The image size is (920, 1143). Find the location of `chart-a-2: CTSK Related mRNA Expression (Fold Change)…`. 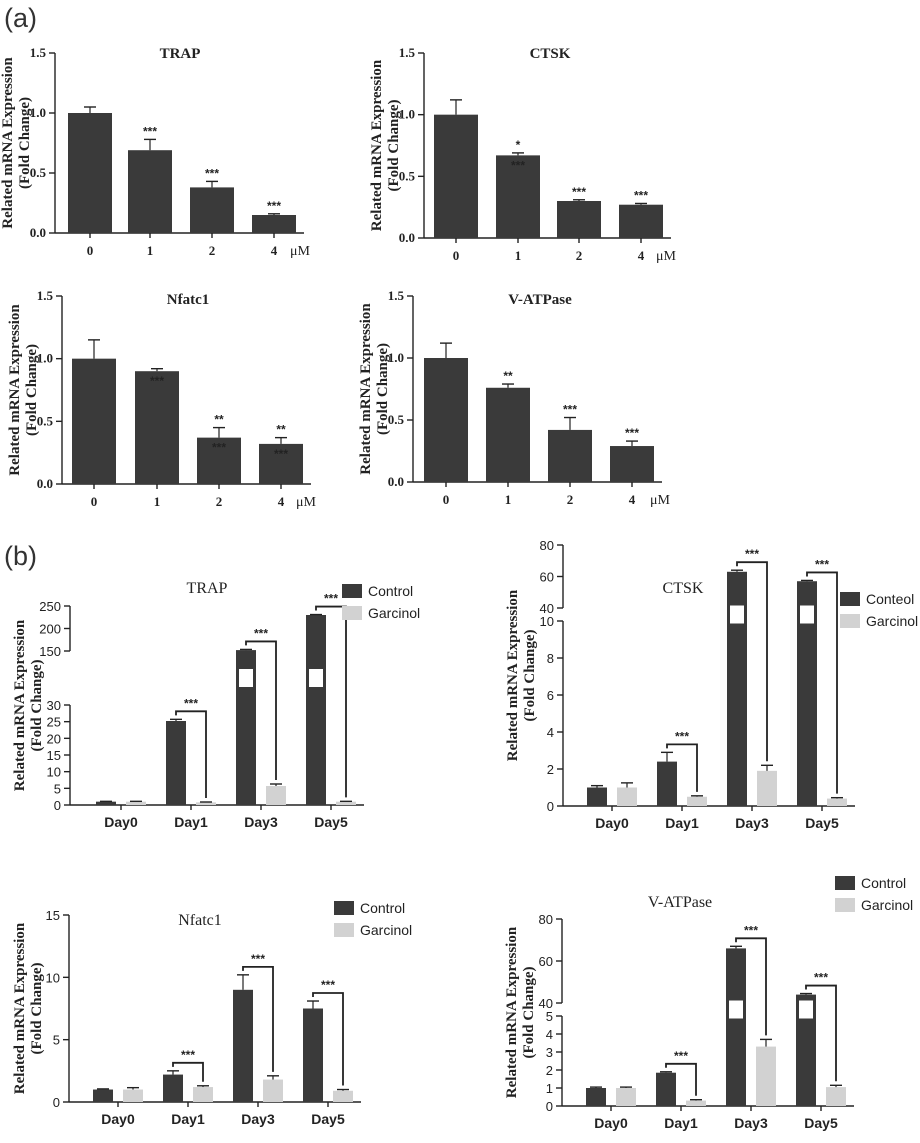

chart-a-2: CTSK Related mRNA Expression (Fold Change)… is located at coordinates (523, 154).